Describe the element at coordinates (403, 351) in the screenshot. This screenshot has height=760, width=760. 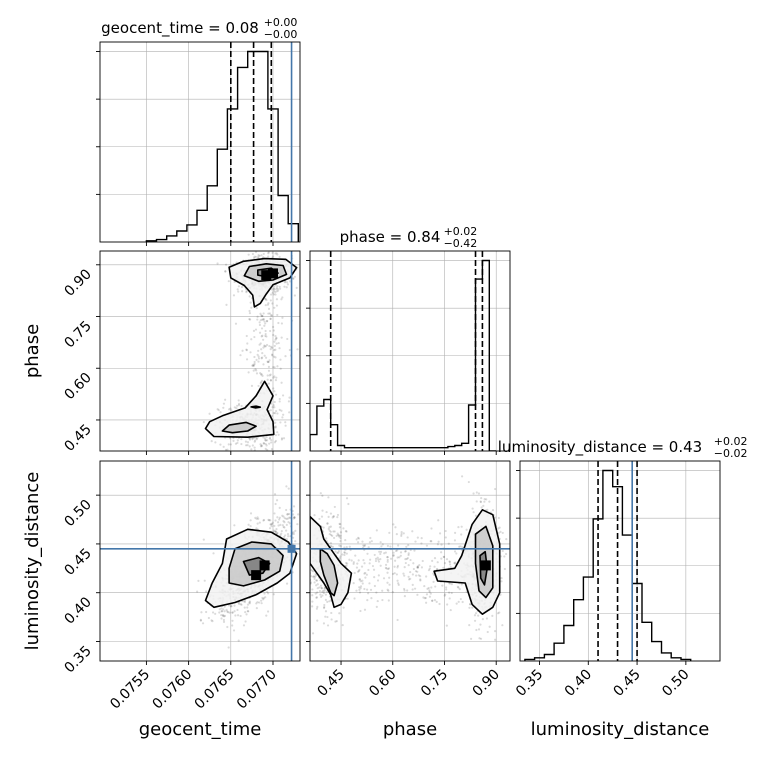
I see `histogram` at that location.